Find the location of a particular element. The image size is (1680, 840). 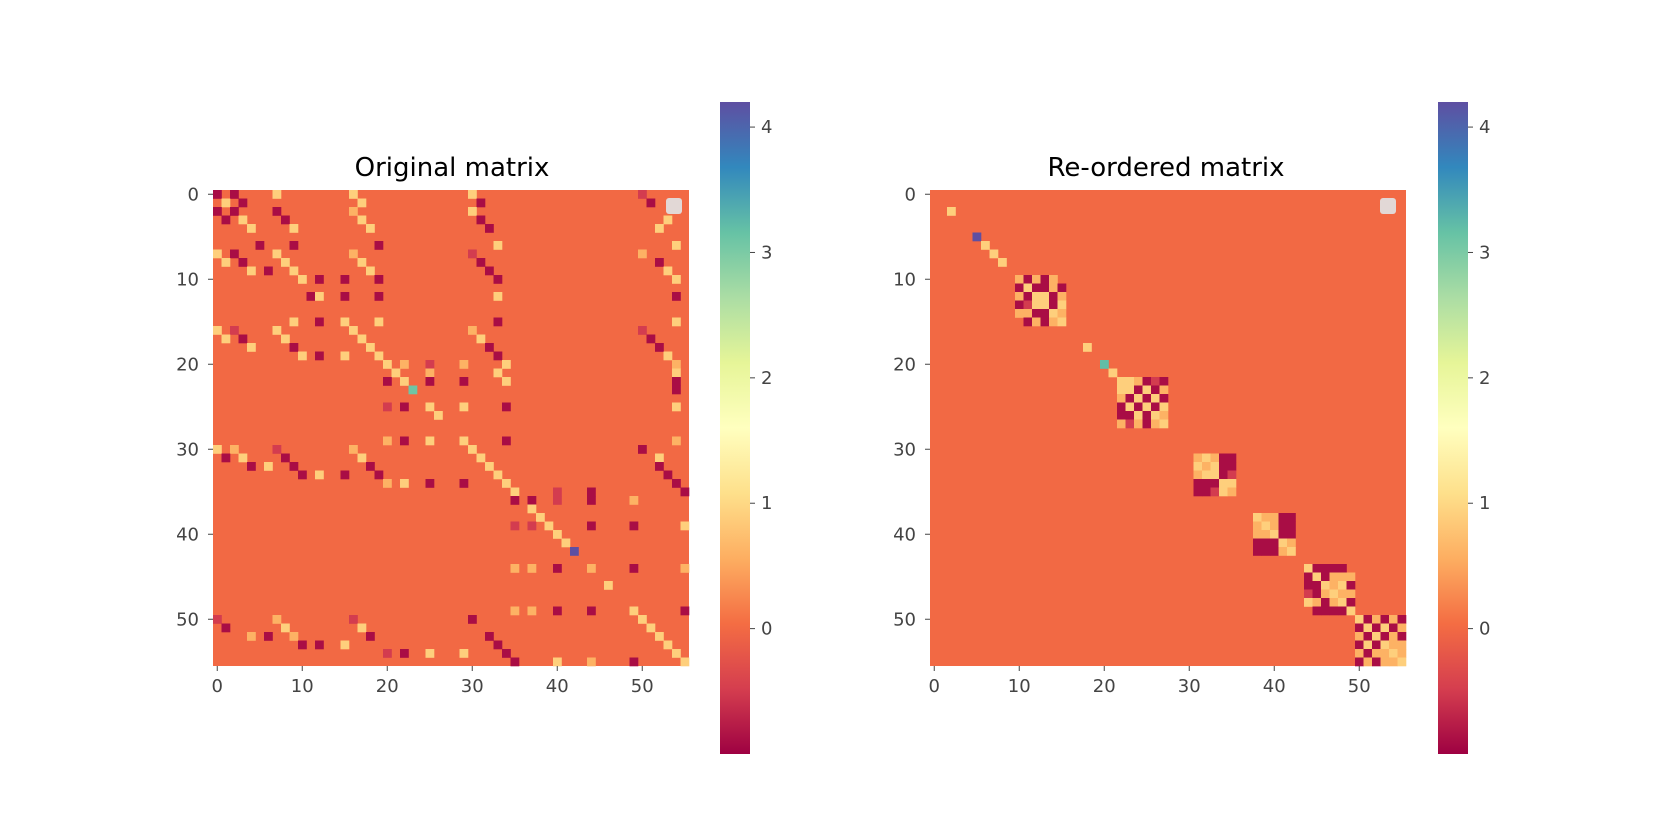

colorbar-gradient is located at coordinates (735, 428).